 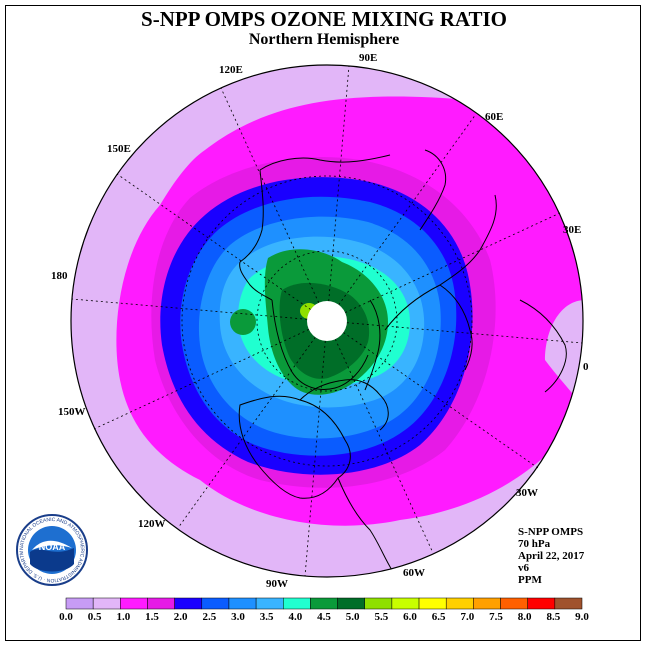 What do you see at coordinates (381, 617) in the screenshot?
I see `colorbar-tick-label: 5.5` at bounding box center [381, 617].